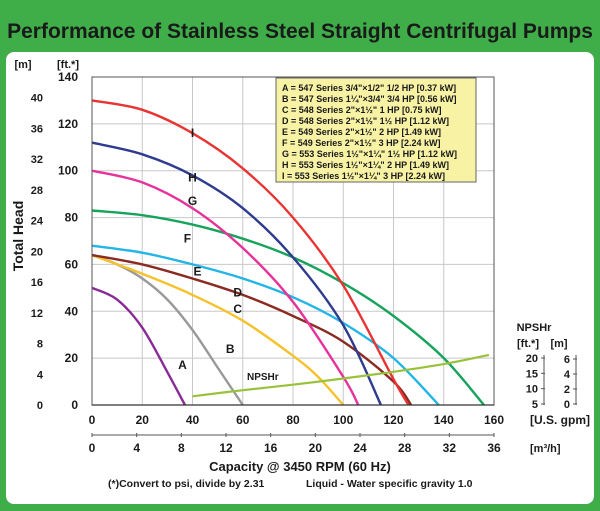  Describe the element at coordinates (360, 448) in the screenshot. I see `x2-tick-label: 24` at that location.